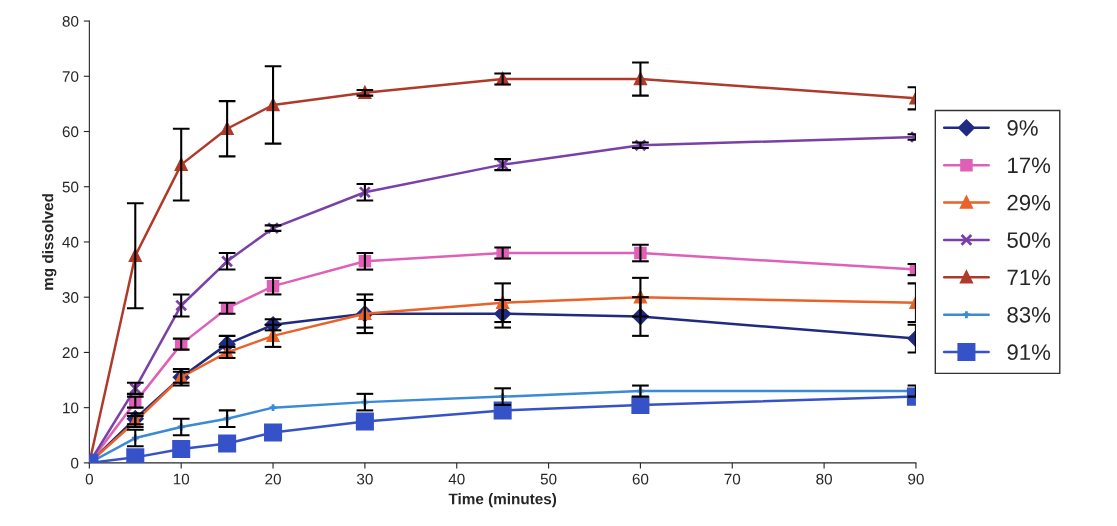 This screenshot has height=526, width=1117. I want to click on y-tick-label: 60, so click(70, 132).